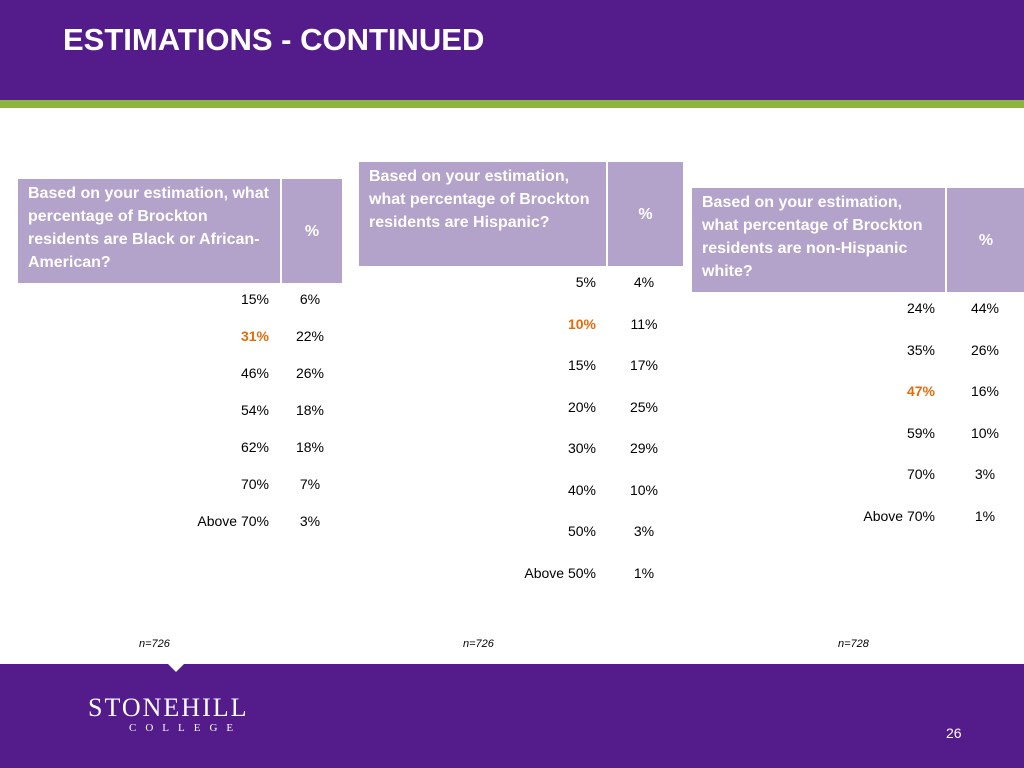 The image size is (1024, 768). I want to click on header-band, so click(512, 50).